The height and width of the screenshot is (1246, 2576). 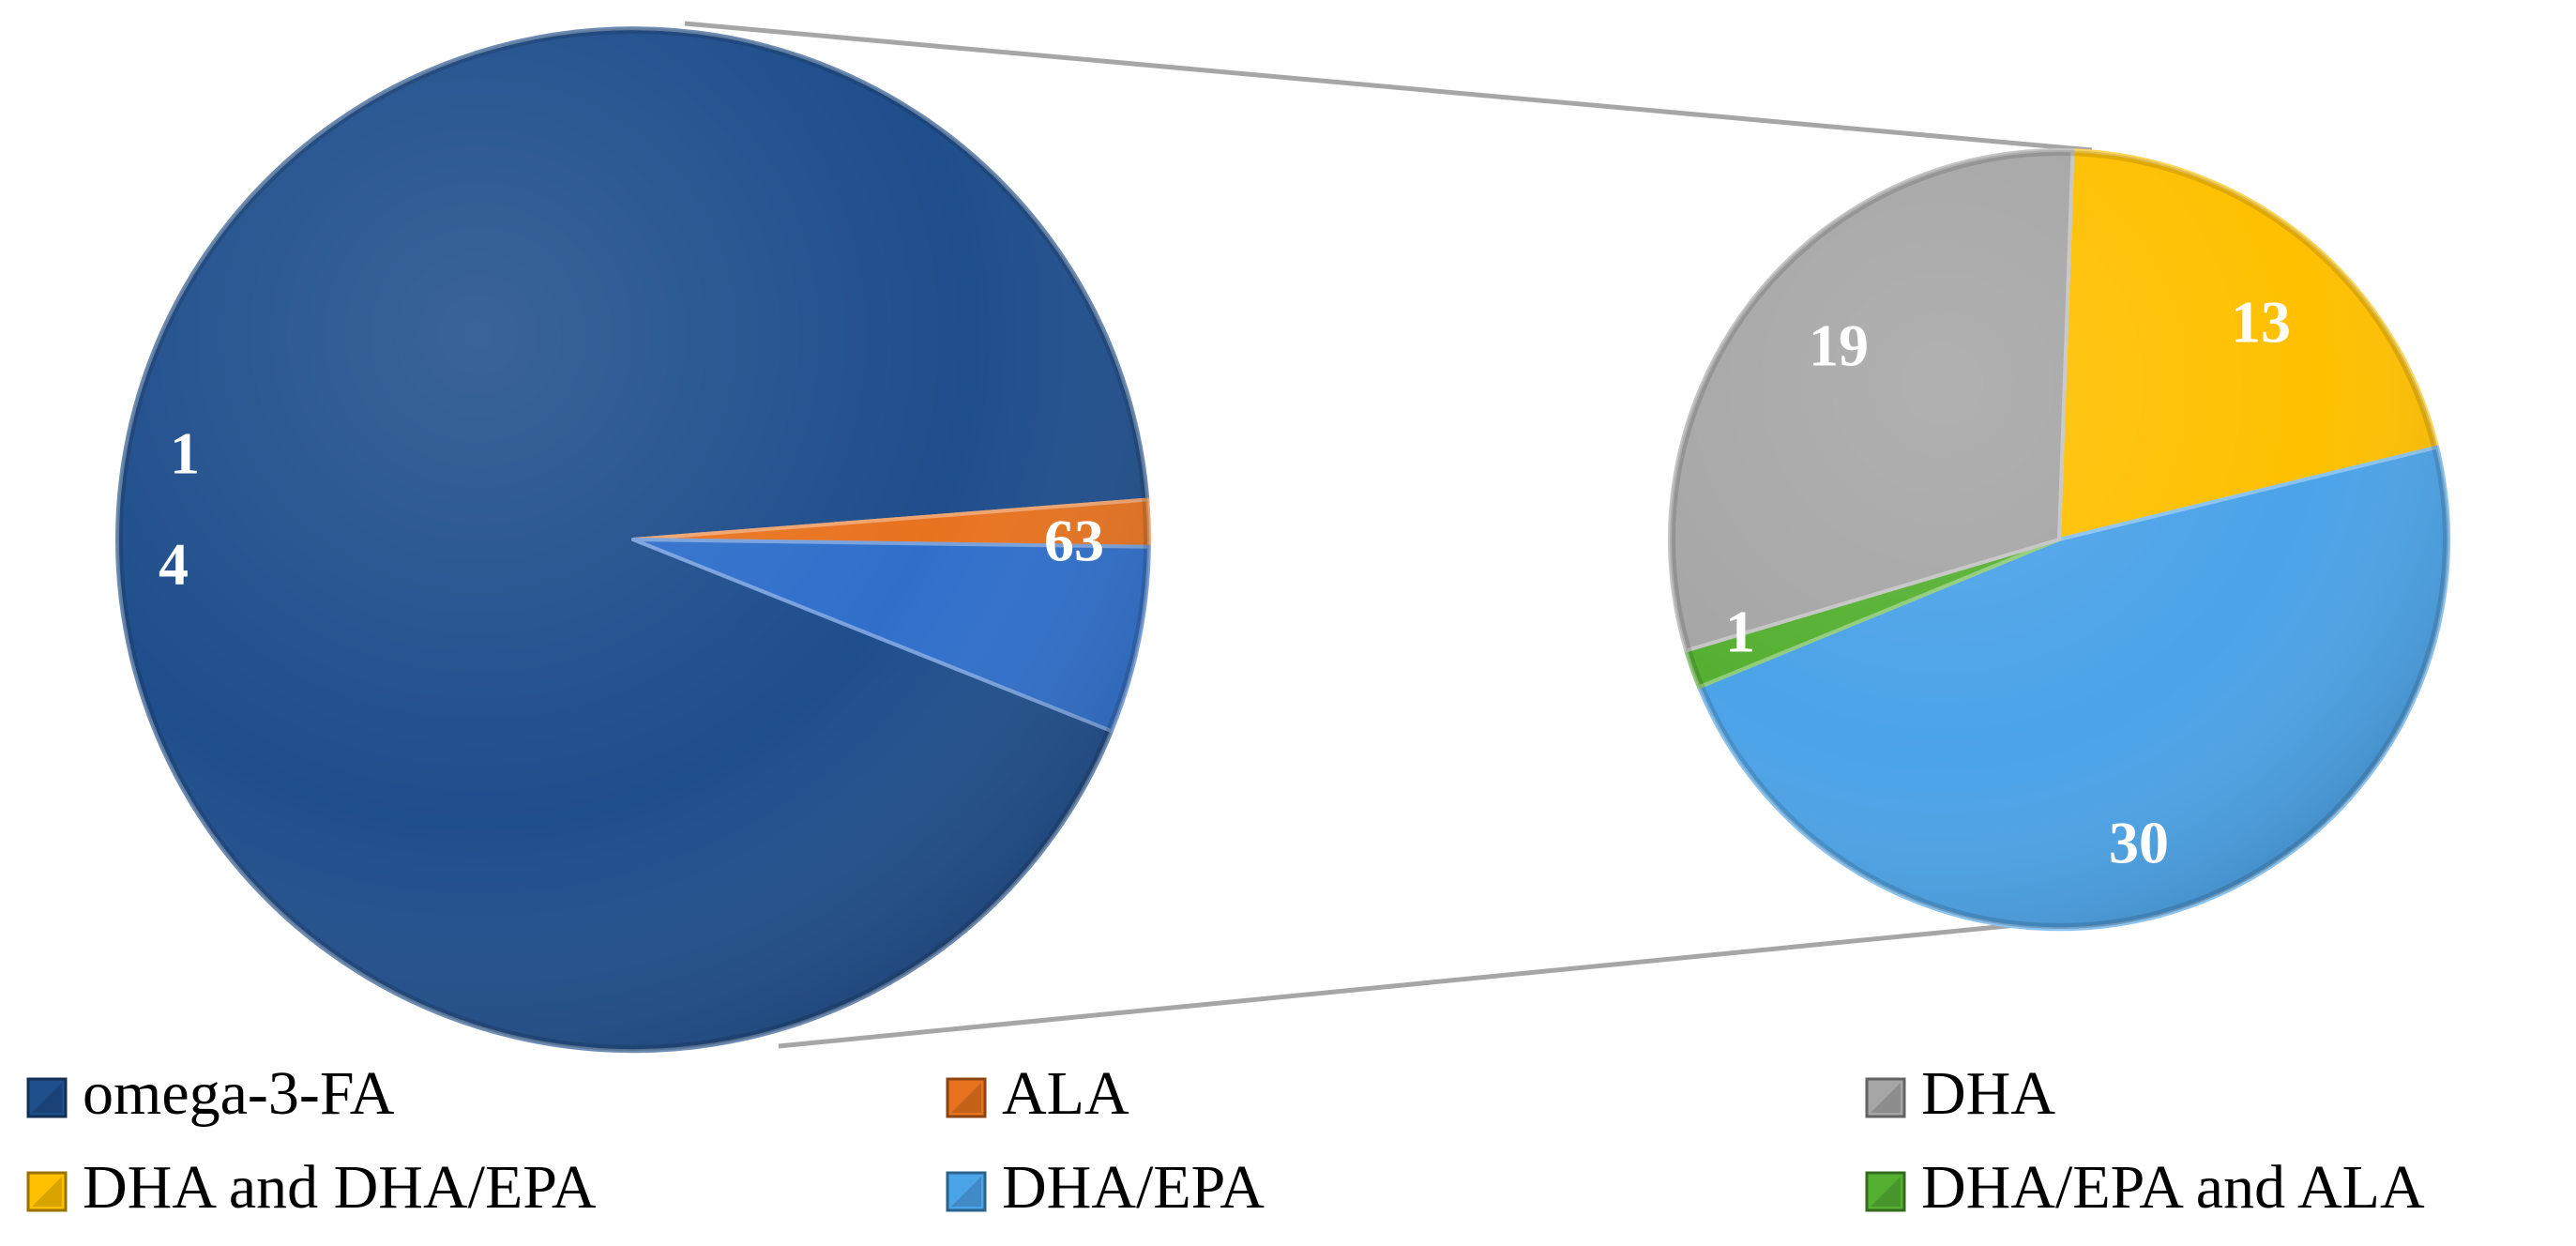 I want to click on legend-item-dha: DHA, so click(x=1960, y=1094).